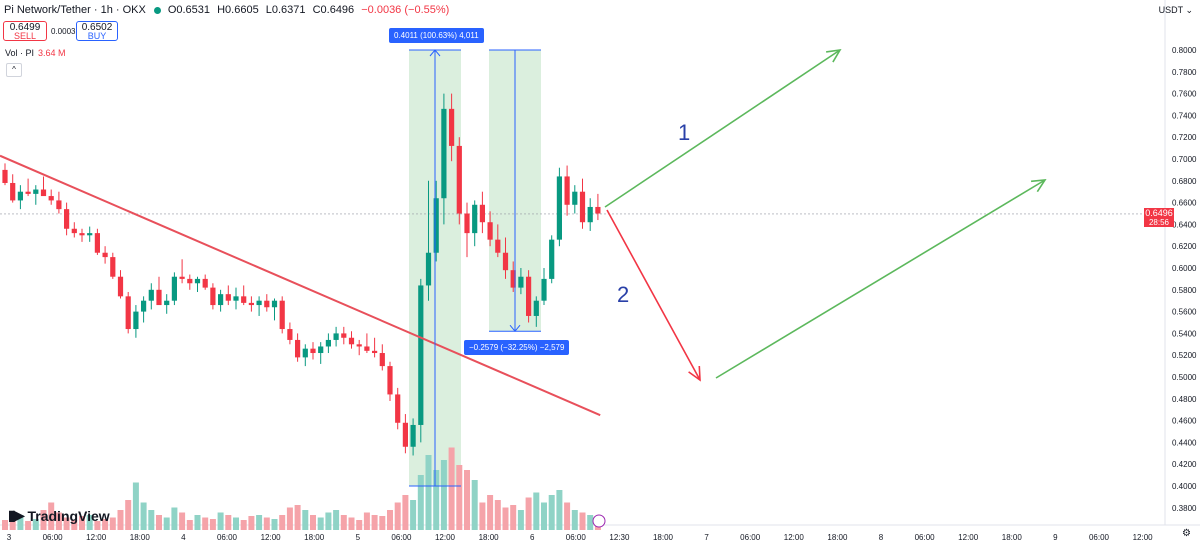 This screenshot has height=547, width=1200. I want to click on symbol-title: Pi Network/Tether · 1h · OKX, so click(75, 10).